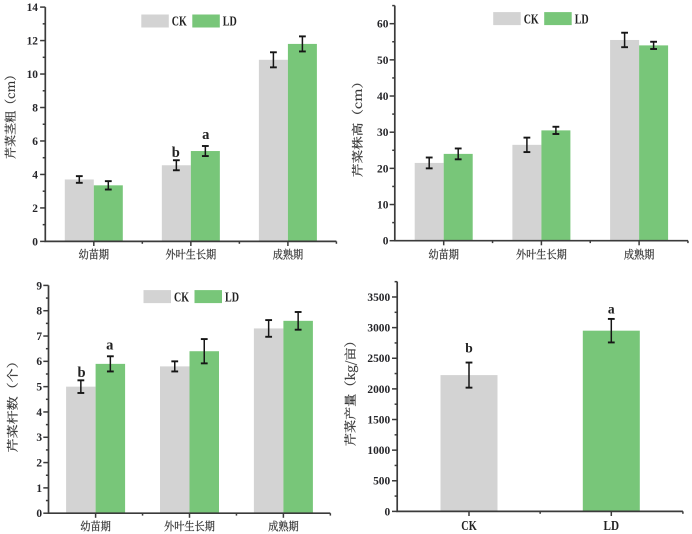 The height and width of the screenshot is (534, 692). What do you see at coordinates (378, 359) in the screenshot?
I see `svg-text: 2500` at bounding box center [378, 359].